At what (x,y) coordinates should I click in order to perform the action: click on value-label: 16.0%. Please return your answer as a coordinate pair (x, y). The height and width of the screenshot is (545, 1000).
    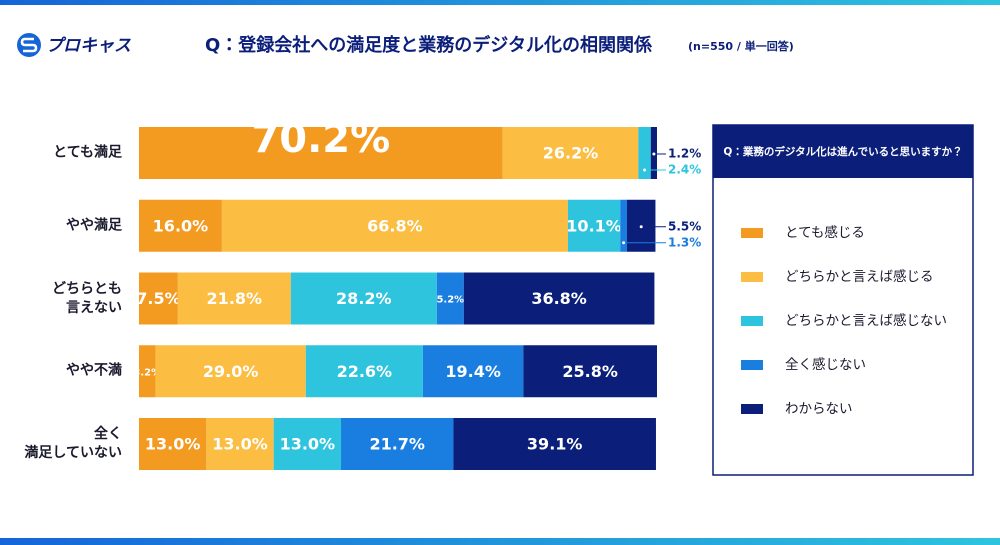
    Looking at the image, I should click on (181, 225).